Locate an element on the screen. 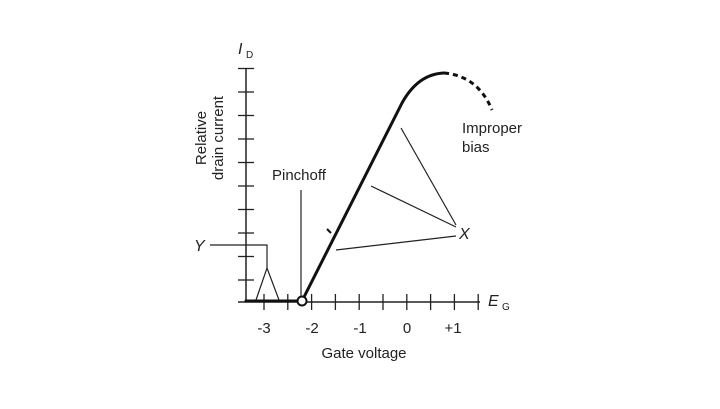  x-axis-subscript: G is located at coordinates (506, 307).